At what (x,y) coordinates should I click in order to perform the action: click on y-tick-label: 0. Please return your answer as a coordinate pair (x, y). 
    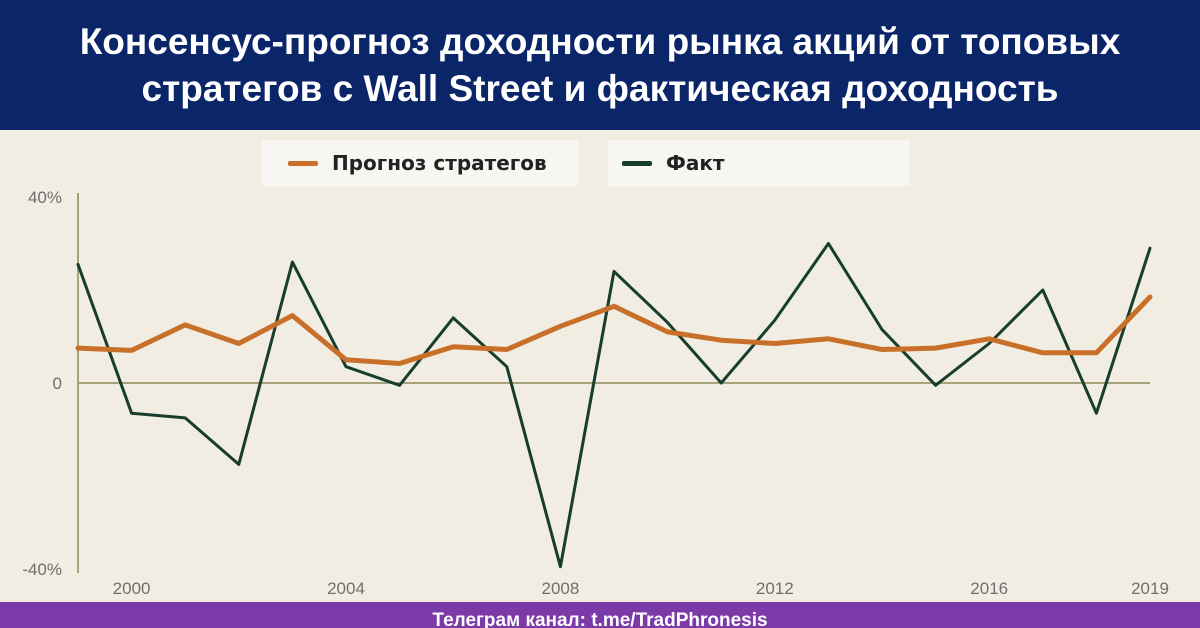
    Looking at the image, I should click on (57, 383).